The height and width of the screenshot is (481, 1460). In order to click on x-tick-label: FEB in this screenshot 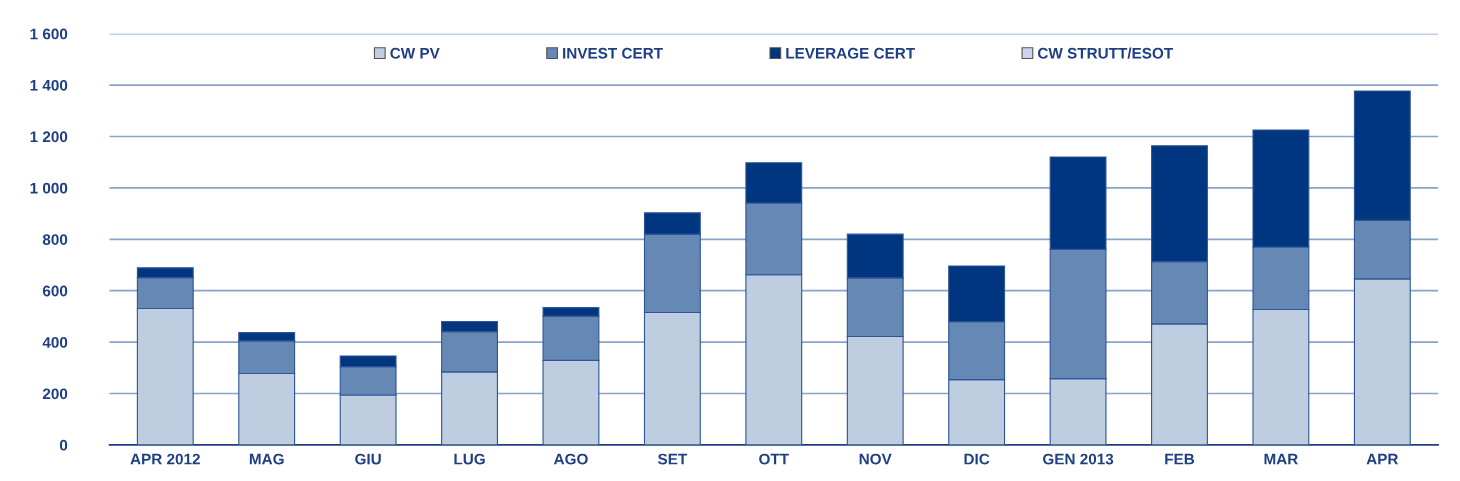, I will do `click(1180, 459)`.